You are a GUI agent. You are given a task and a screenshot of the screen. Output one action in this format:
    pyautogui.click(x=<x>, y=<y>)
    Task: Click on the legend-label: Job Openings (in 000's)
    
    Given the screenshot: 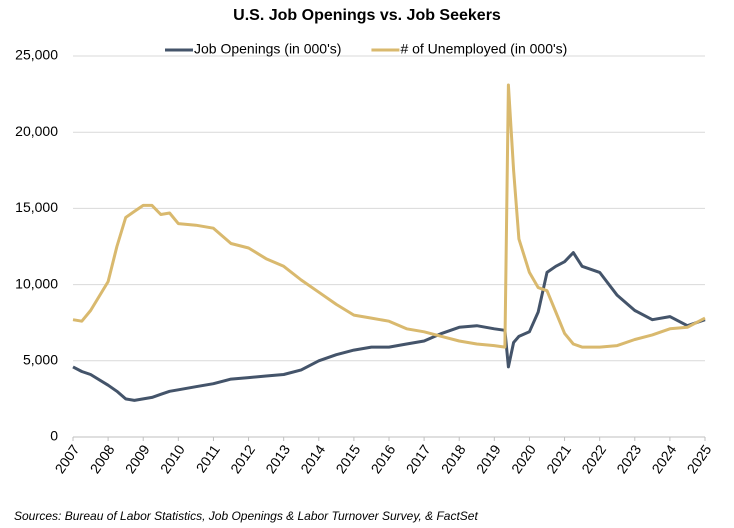 What is the action you would take?
    pyautogui.click(x=267, y=49)
    